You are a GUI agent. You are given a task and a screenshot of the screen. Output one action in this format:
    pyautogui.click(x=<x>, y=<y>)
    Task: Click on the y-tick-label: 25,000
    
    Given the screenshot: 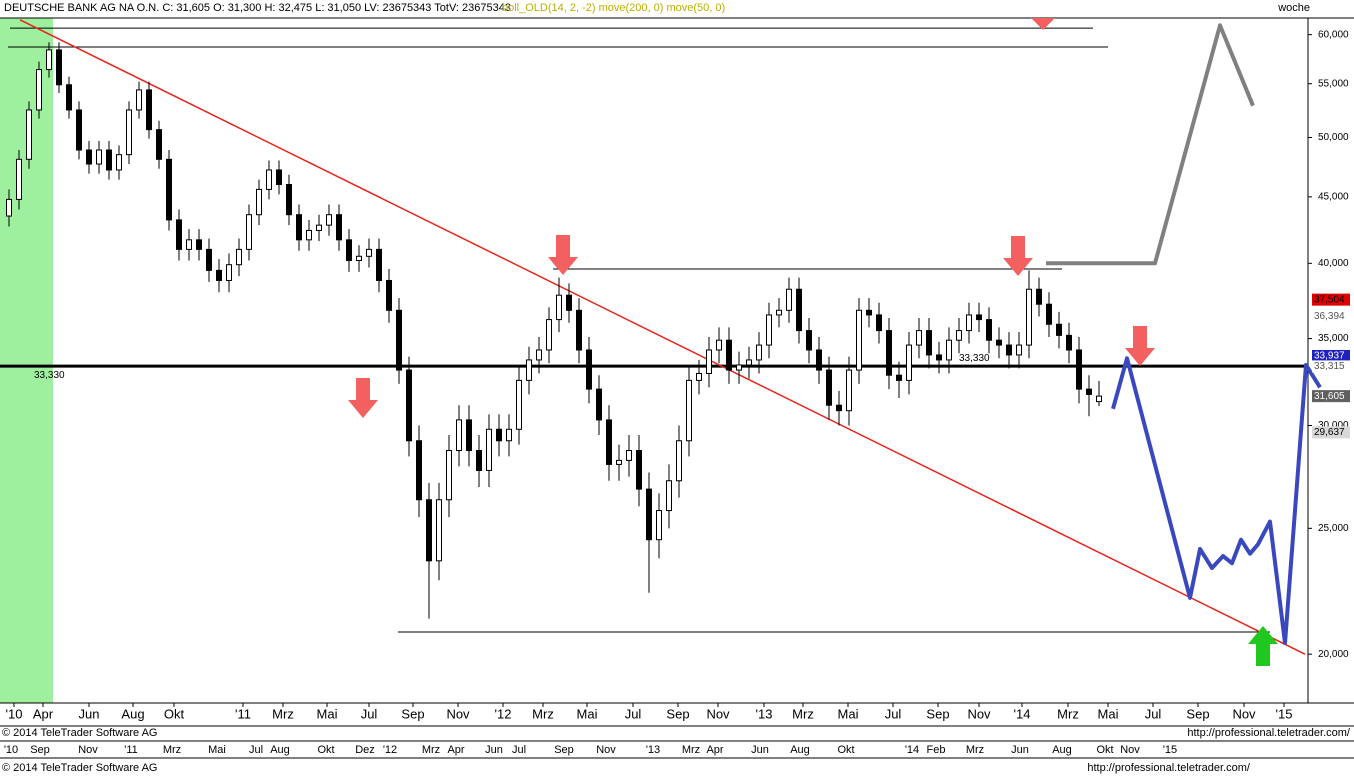 What is the action you would take?
    pyautogui.click(x=1333, y=528)
    